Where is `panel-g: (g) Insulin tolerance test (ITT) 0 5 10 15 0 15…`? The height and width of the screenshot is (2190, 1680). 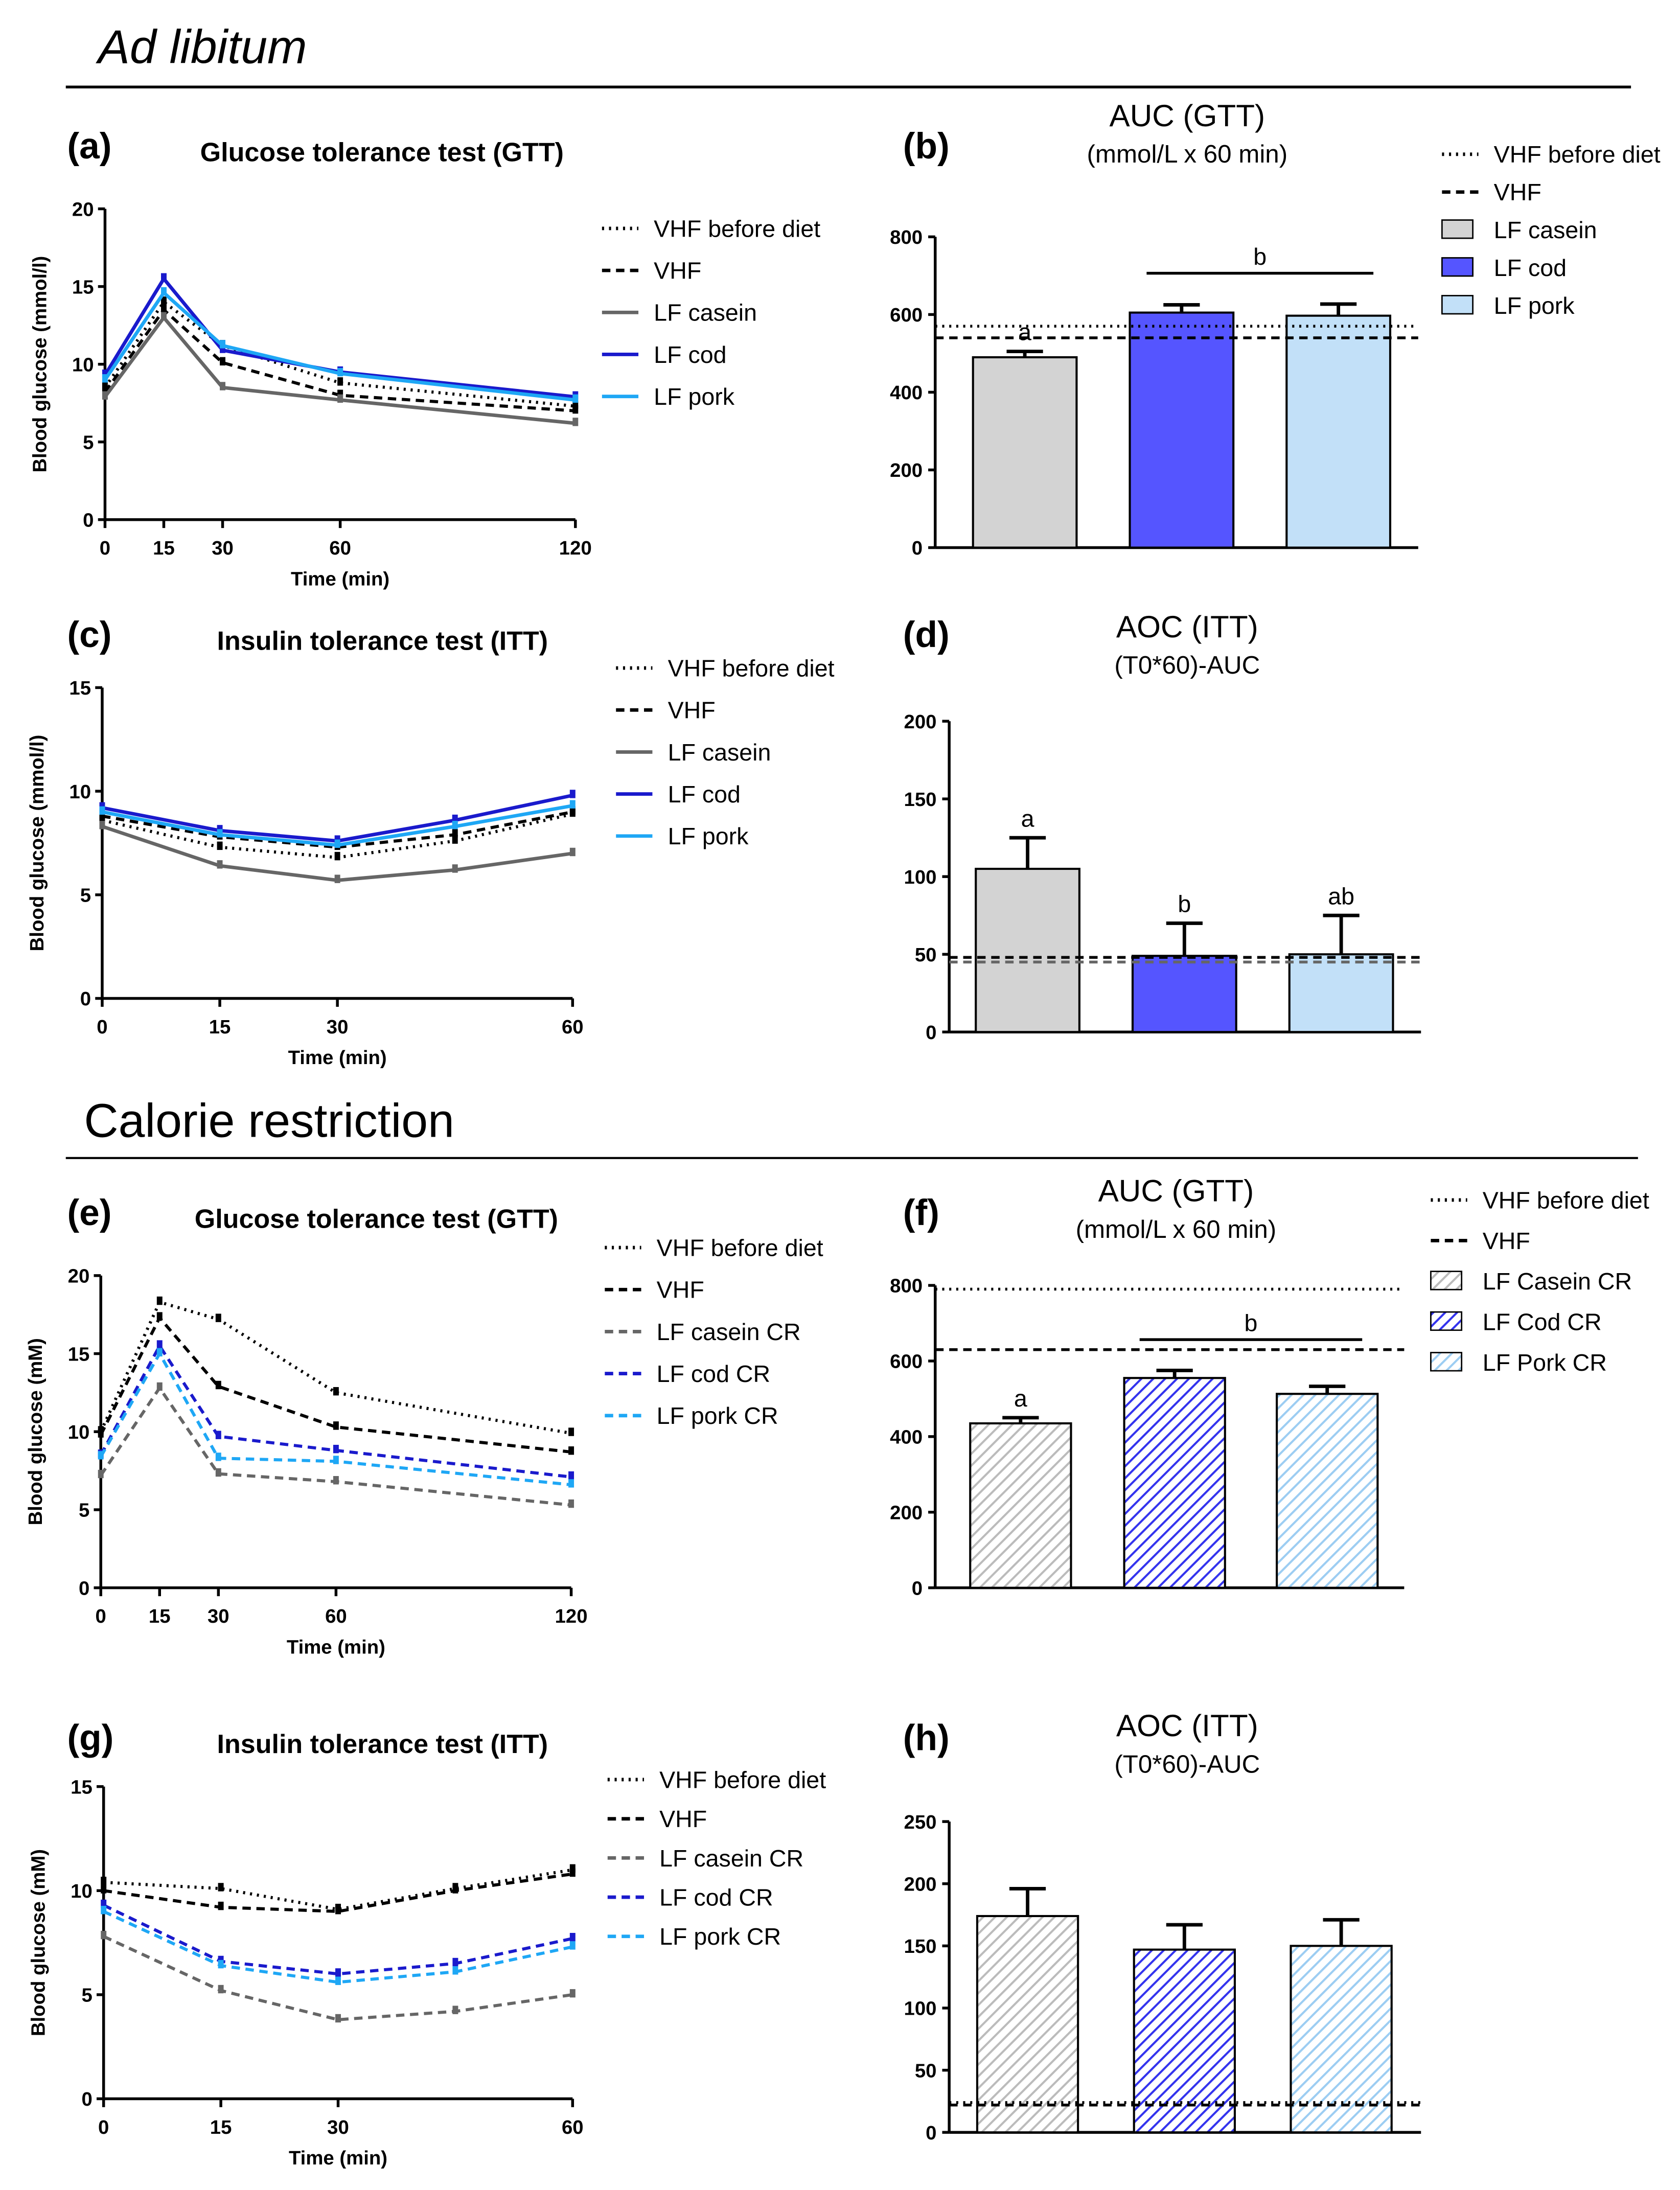
panel-g: (g) Insulin tolerance test (ITT) 0 5 10 15 0 15… is located at coordinates (427, 1943).